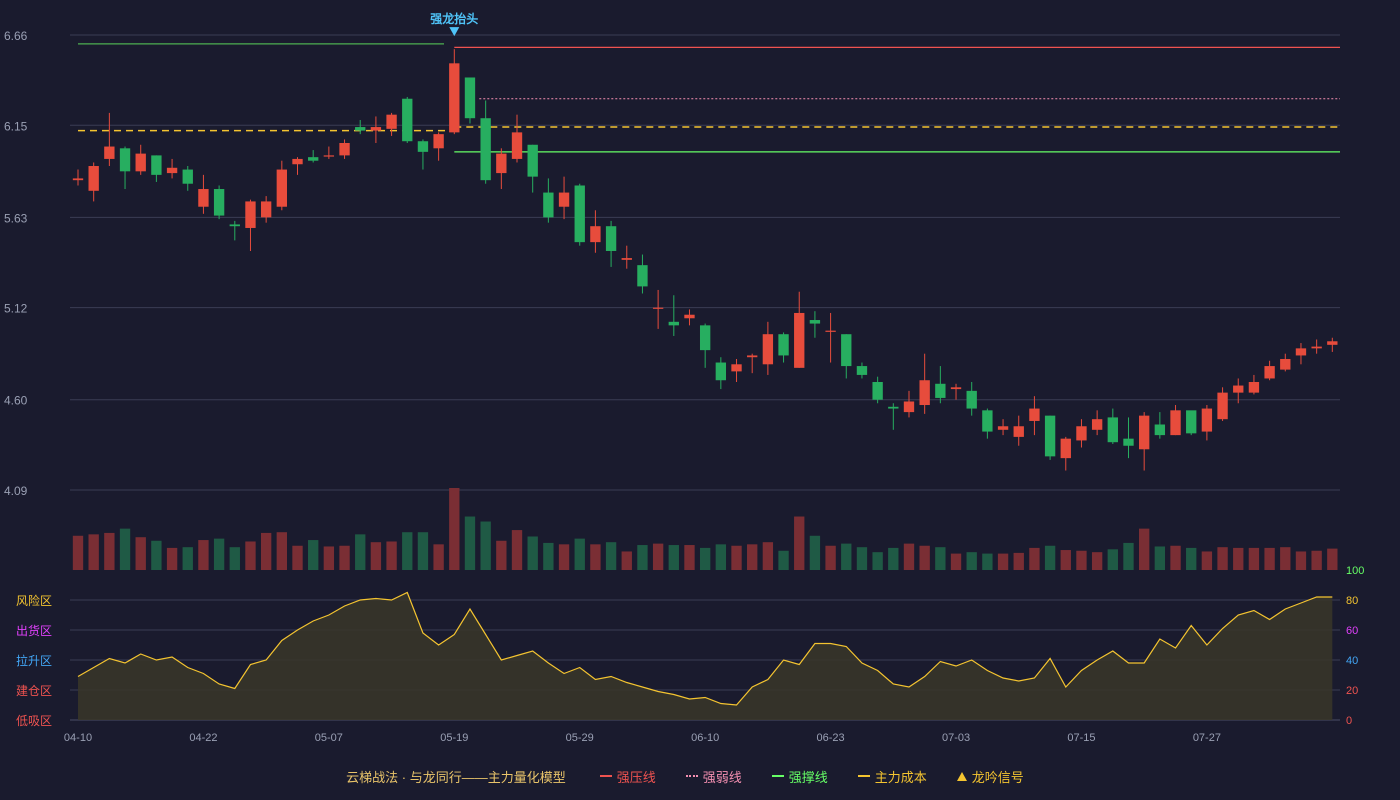 The width and height of the screenshot is (1400, 800). What do you see at coordinates (1352, 691) in the screenshot?
I see `osc-tick-label: 20` at bounding box center [1352, 691].